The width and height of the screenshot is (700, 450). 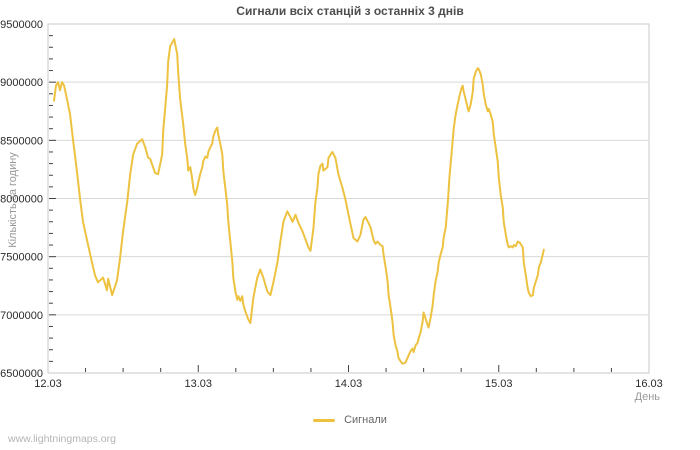 I want to click on x-tick-label: 15.03, so click(x=499, y=384).